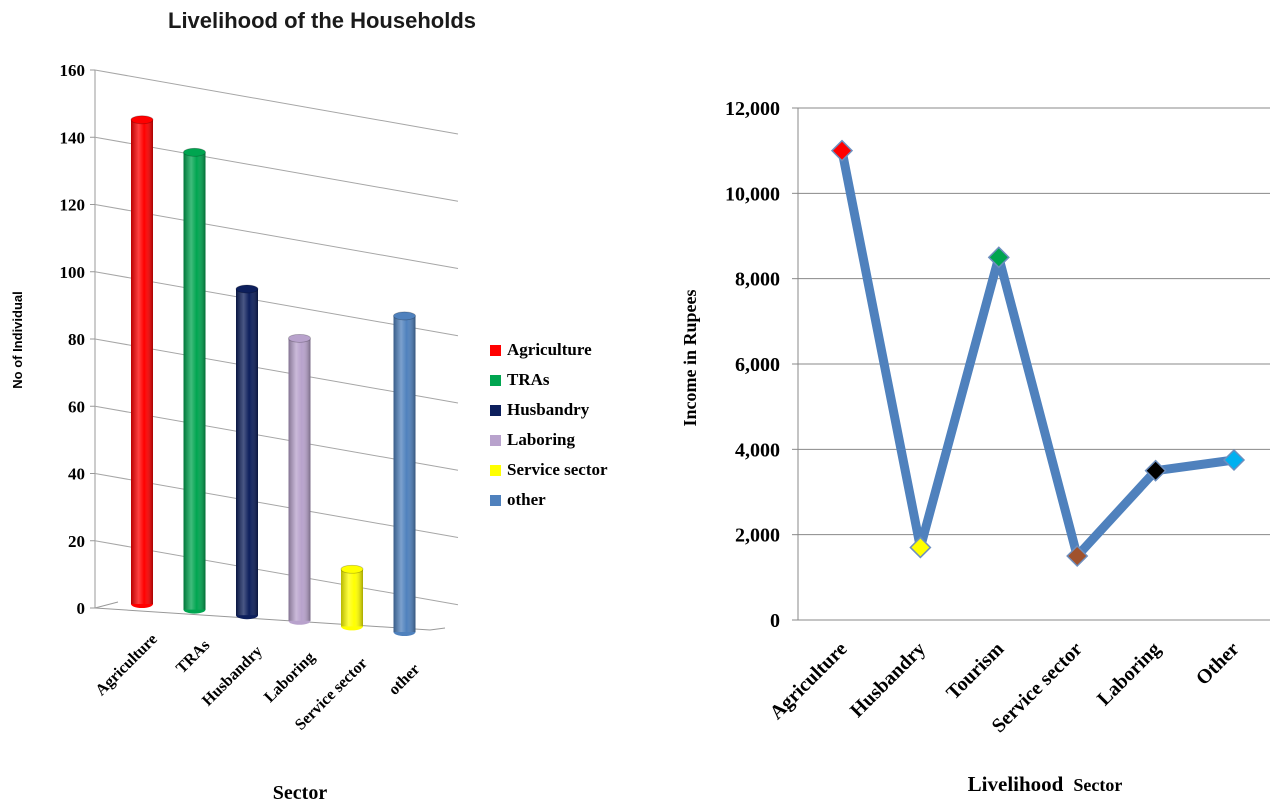 The width and height of the screenshot is (1273, 804). I want to click on bar-y-tick-label: 160, so click(73, 70).